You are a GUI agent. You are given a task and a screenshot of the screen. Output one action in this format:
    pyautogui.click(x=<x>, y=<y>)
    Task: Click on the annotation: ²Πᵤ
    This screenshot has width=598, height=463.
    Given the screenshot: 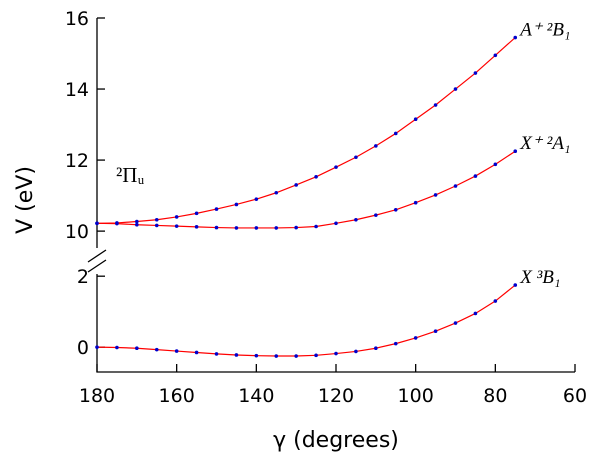 What is the action you would take?
    pyautogui.click(x=130, y=175)
    